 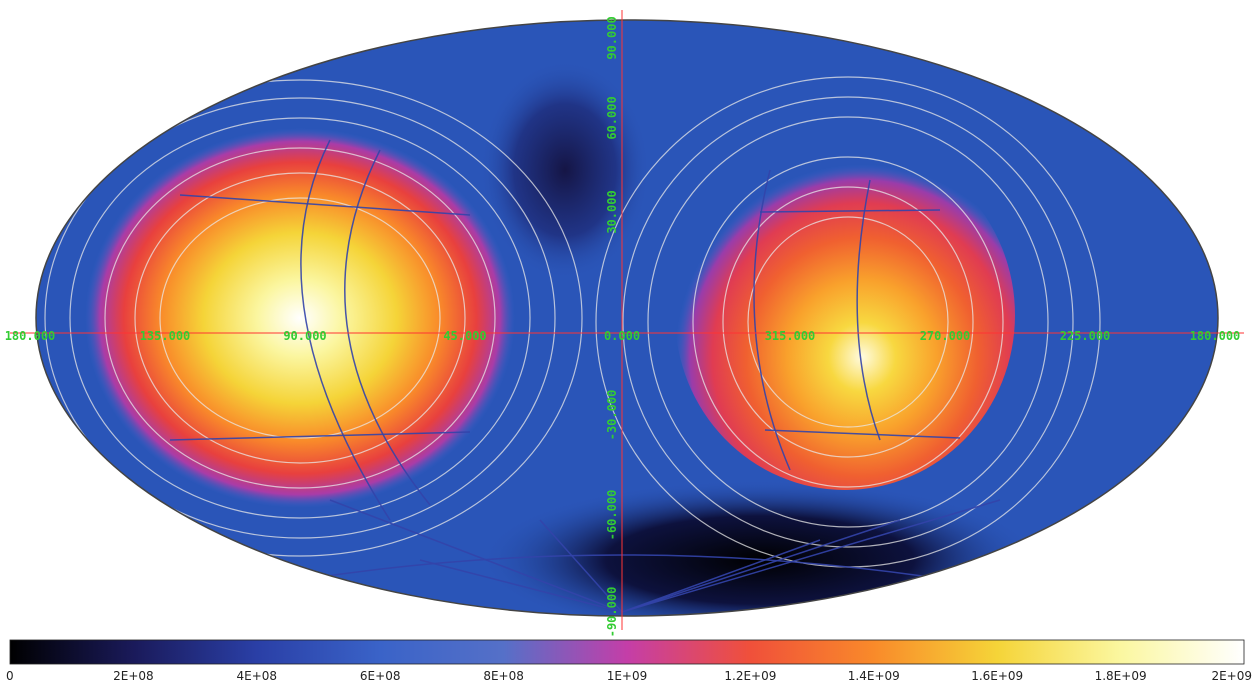 I want to click on latitude-labels: 90.000 60.000 30.000 -30.000 -60.000 -90.000, so click(x=612, y=326).